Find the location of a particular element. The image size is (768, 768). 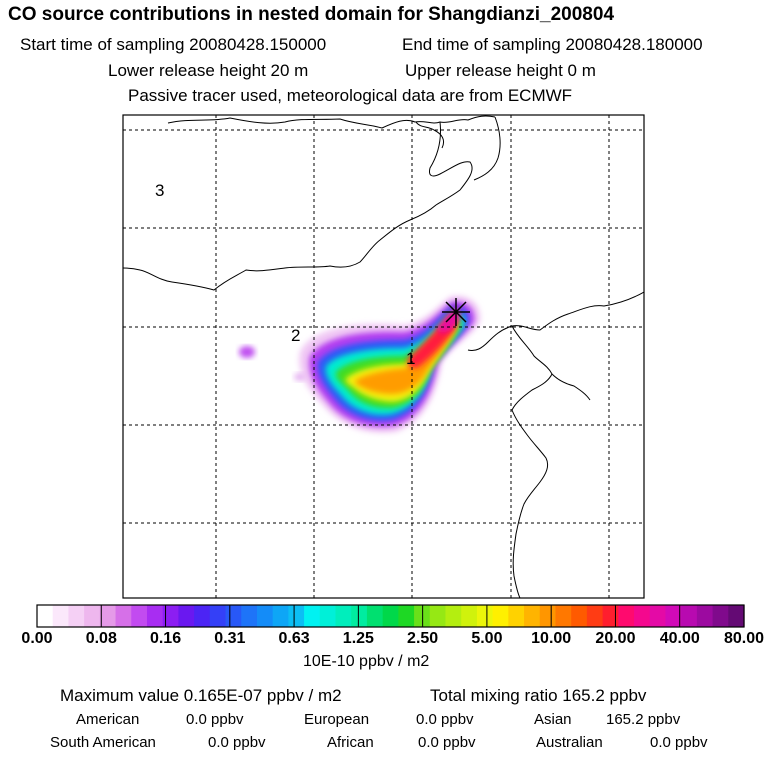

plume-layer-orange is located at coordinates (405, 357).